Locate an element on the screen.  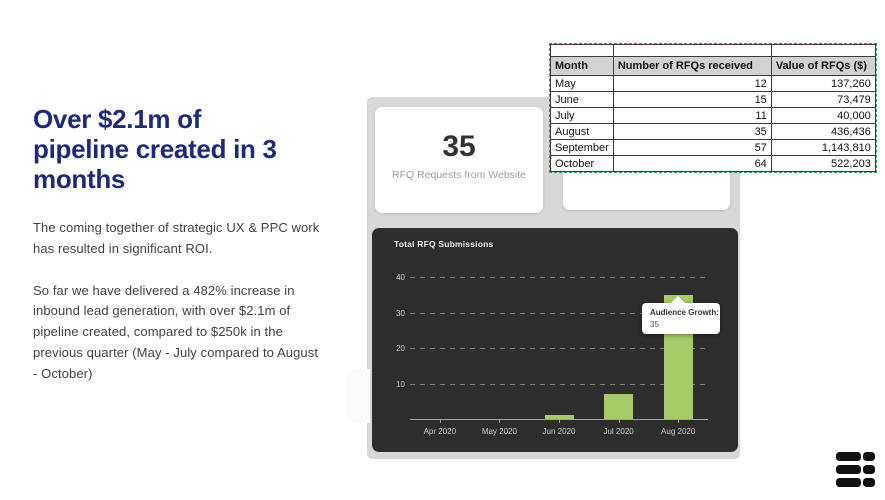
chart-tooltip: Audience Growth: 35 is located at coordinates (681, 315).